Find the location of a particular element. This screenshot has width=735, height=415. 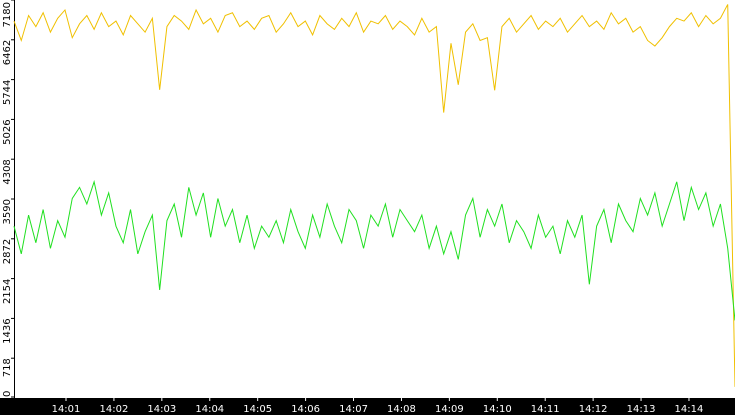

y-tick-label: 3590 is located at coordinates (7, 211).